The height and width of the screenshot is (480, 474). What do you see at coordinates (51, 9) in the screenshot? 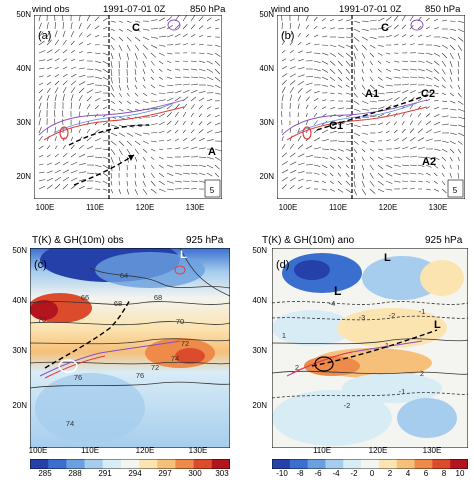
I see `panel-a-left-title: wind obs` at bounding box center [51, 9].